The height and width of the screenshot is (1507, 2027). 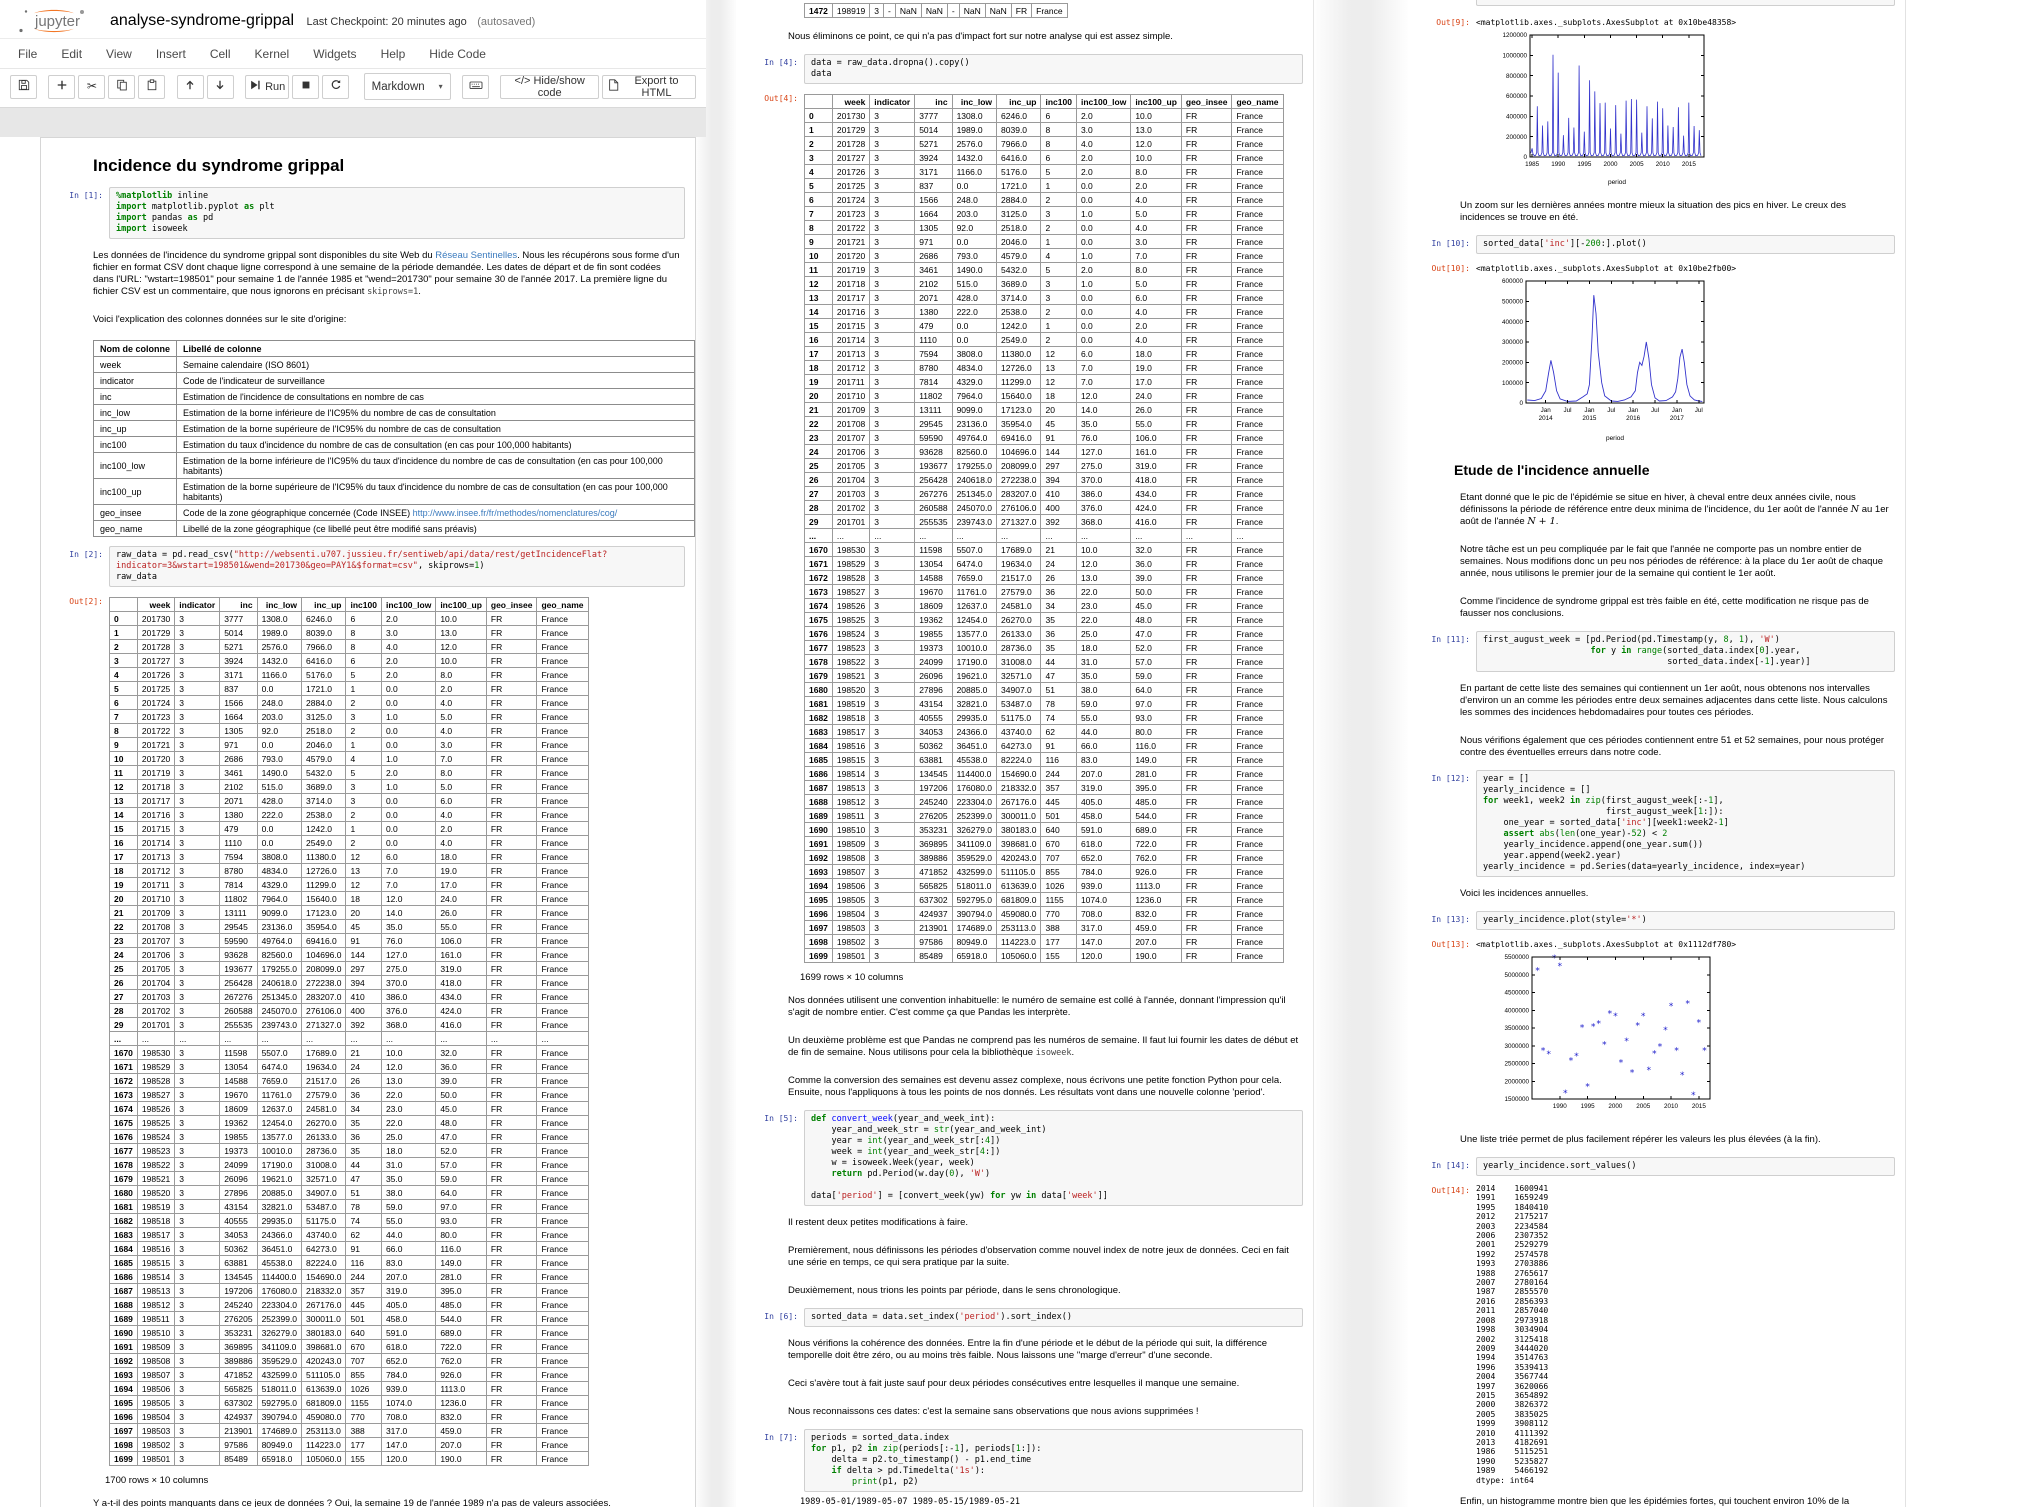 What do you see at coordinates (220, 86) in the screenshot?
I see `move-cell-down-button` at bounding box center [220, 86].